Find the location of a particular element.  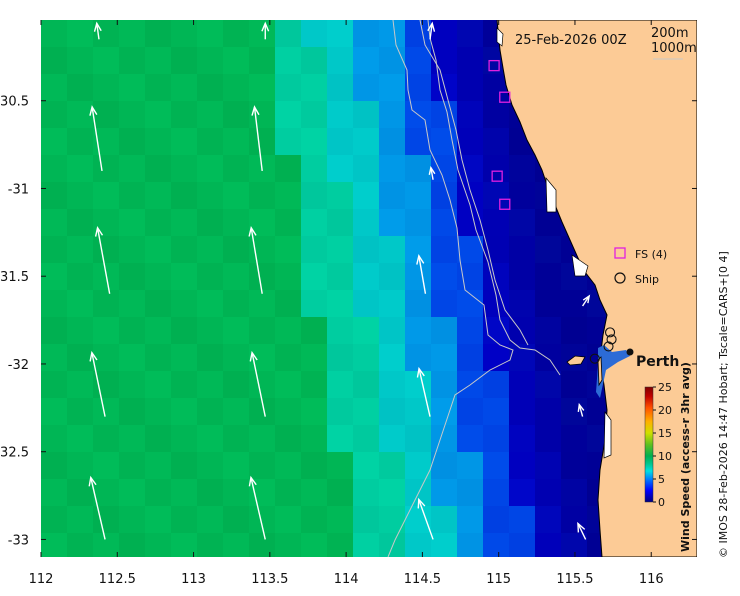

y-tick-label: -30.5 is located at coordinates (14, 102).